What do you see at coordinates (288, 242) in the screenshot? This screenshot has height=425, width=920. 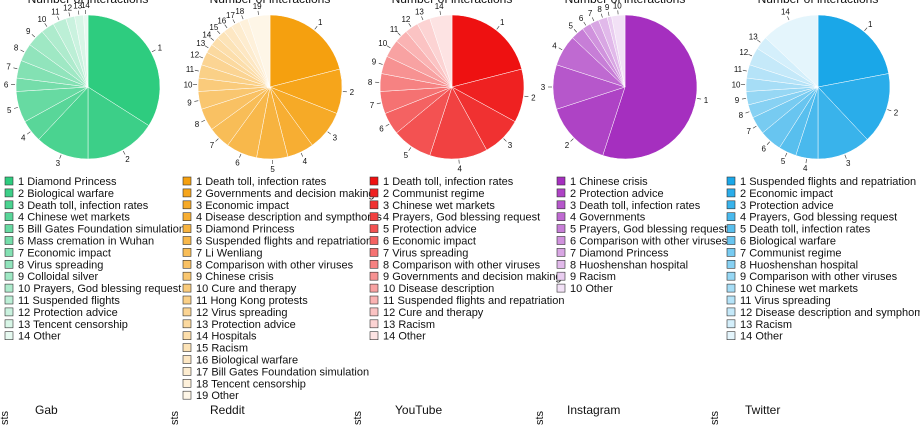 I see `legend-label: Suspended flights and repatriation` at bounding box center [288, 242].